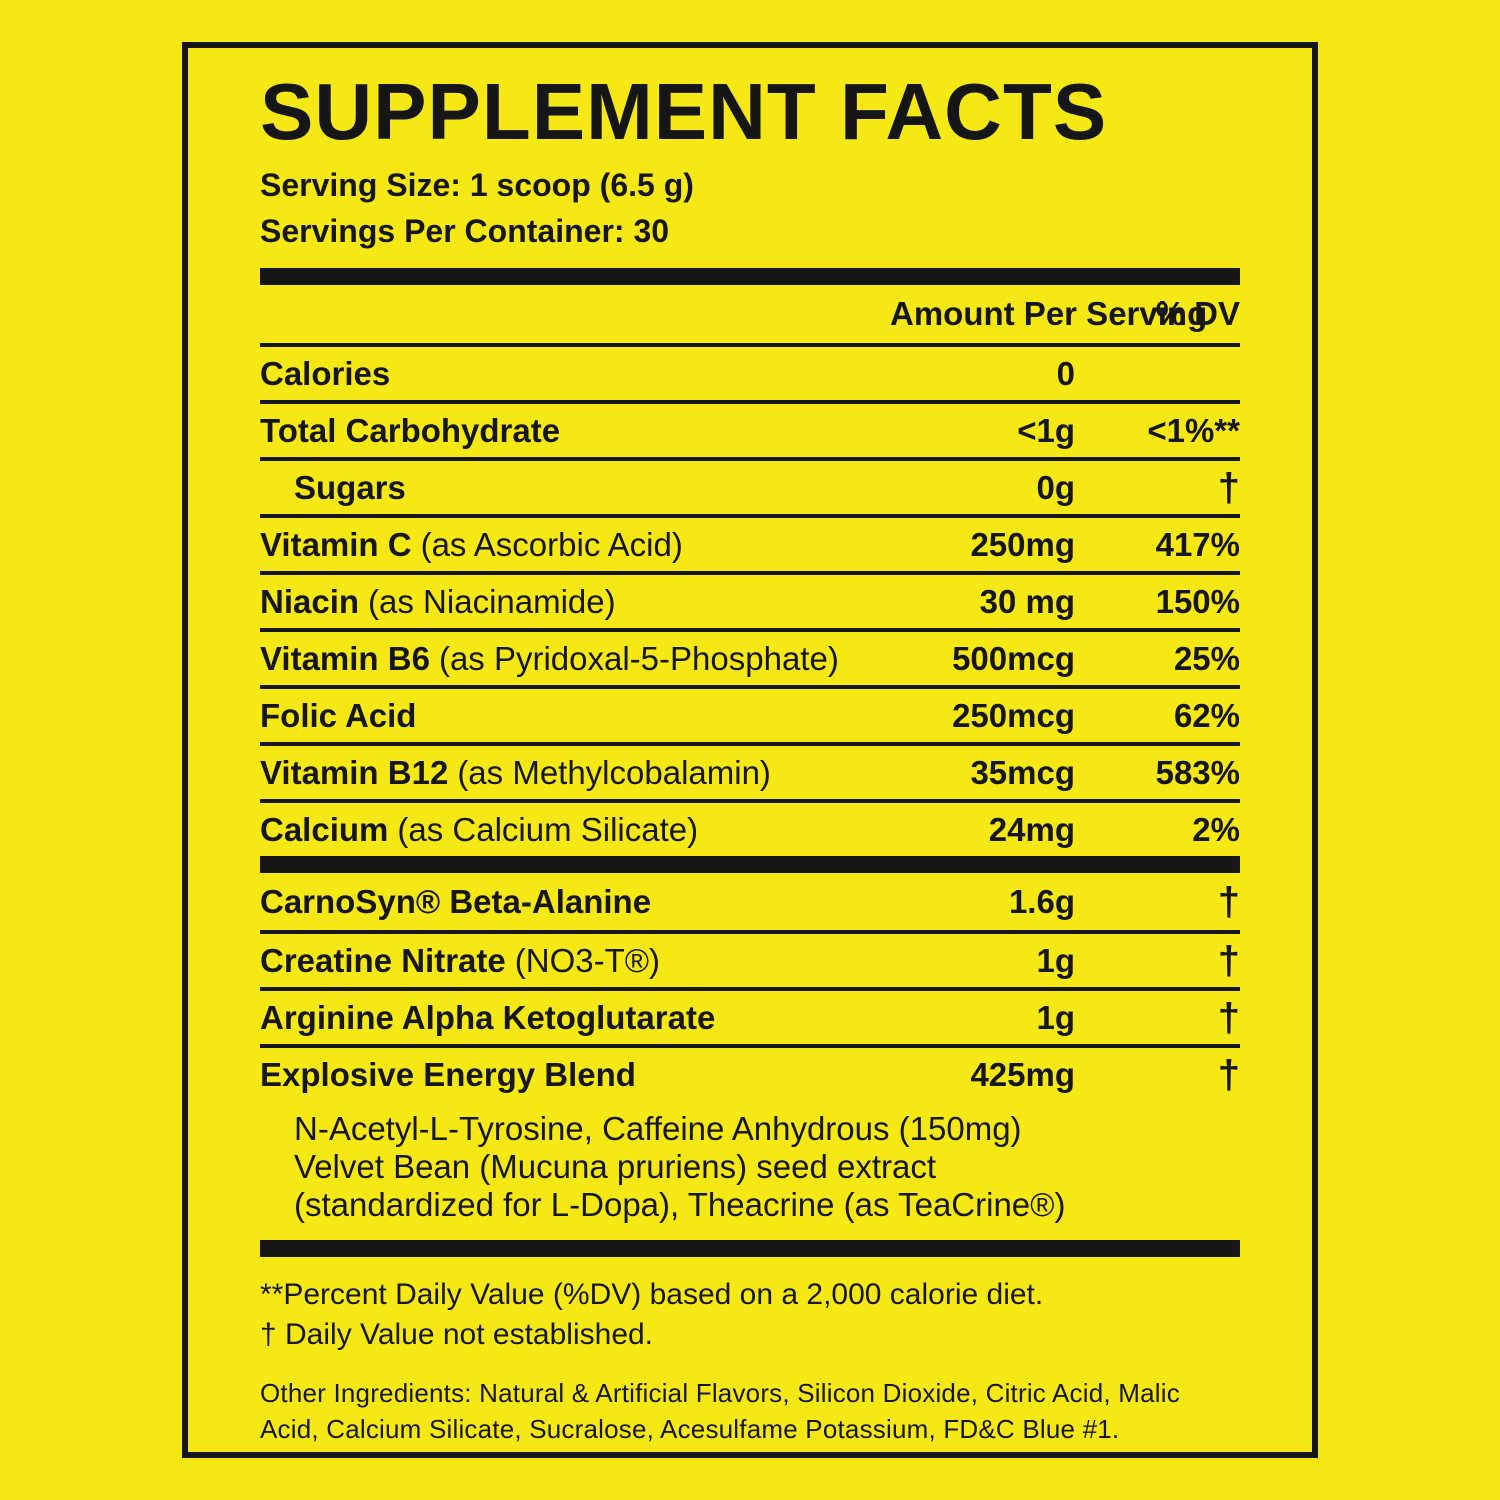 The width and height of the screenshot is (1500, 1500). I want to click on nutrient-amount: 0, so click(1065, 373).